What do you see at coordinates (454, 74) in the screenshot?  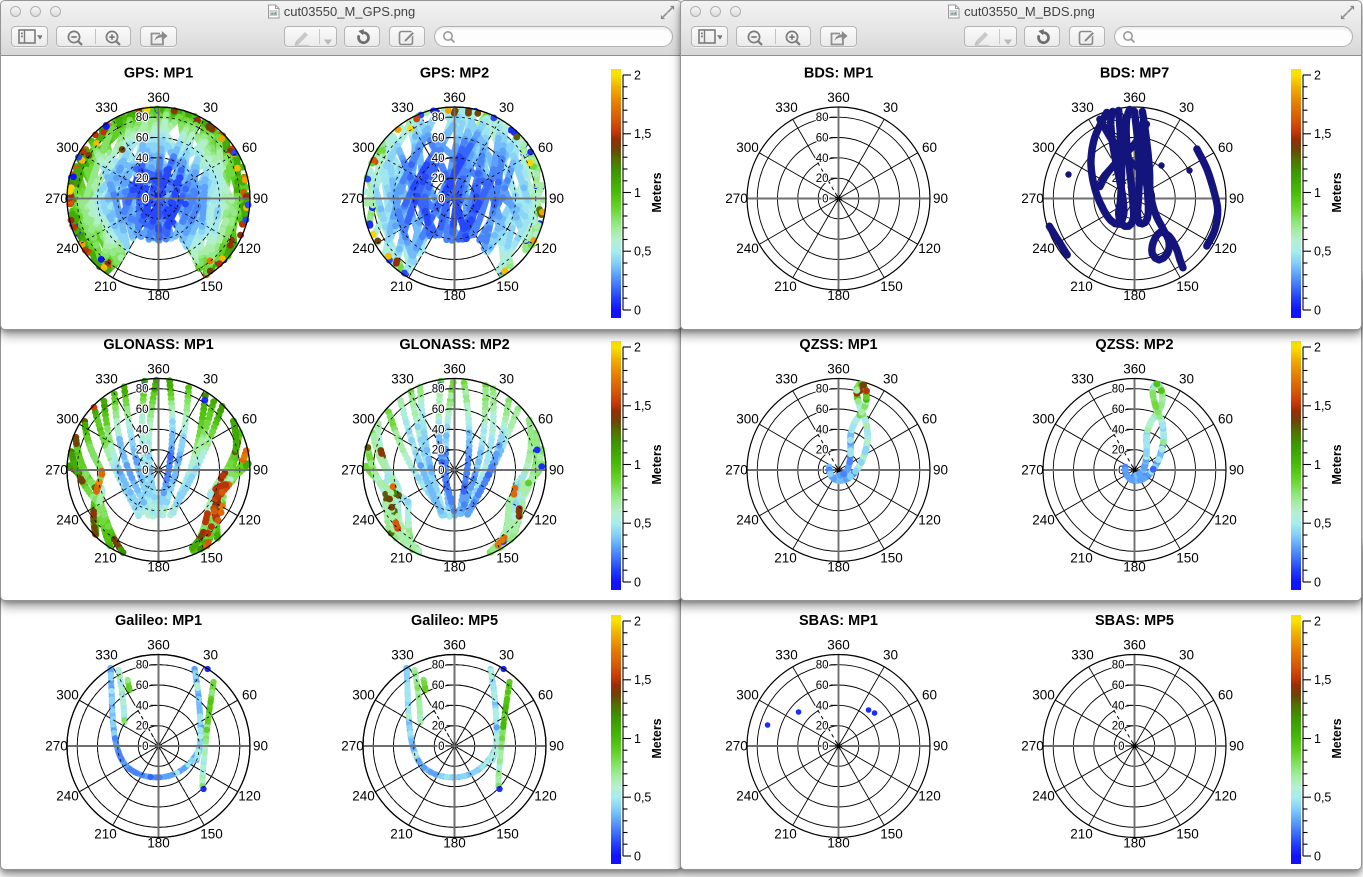 I see `svg-text: GPS: MP2` at bounding box center [454, 74].